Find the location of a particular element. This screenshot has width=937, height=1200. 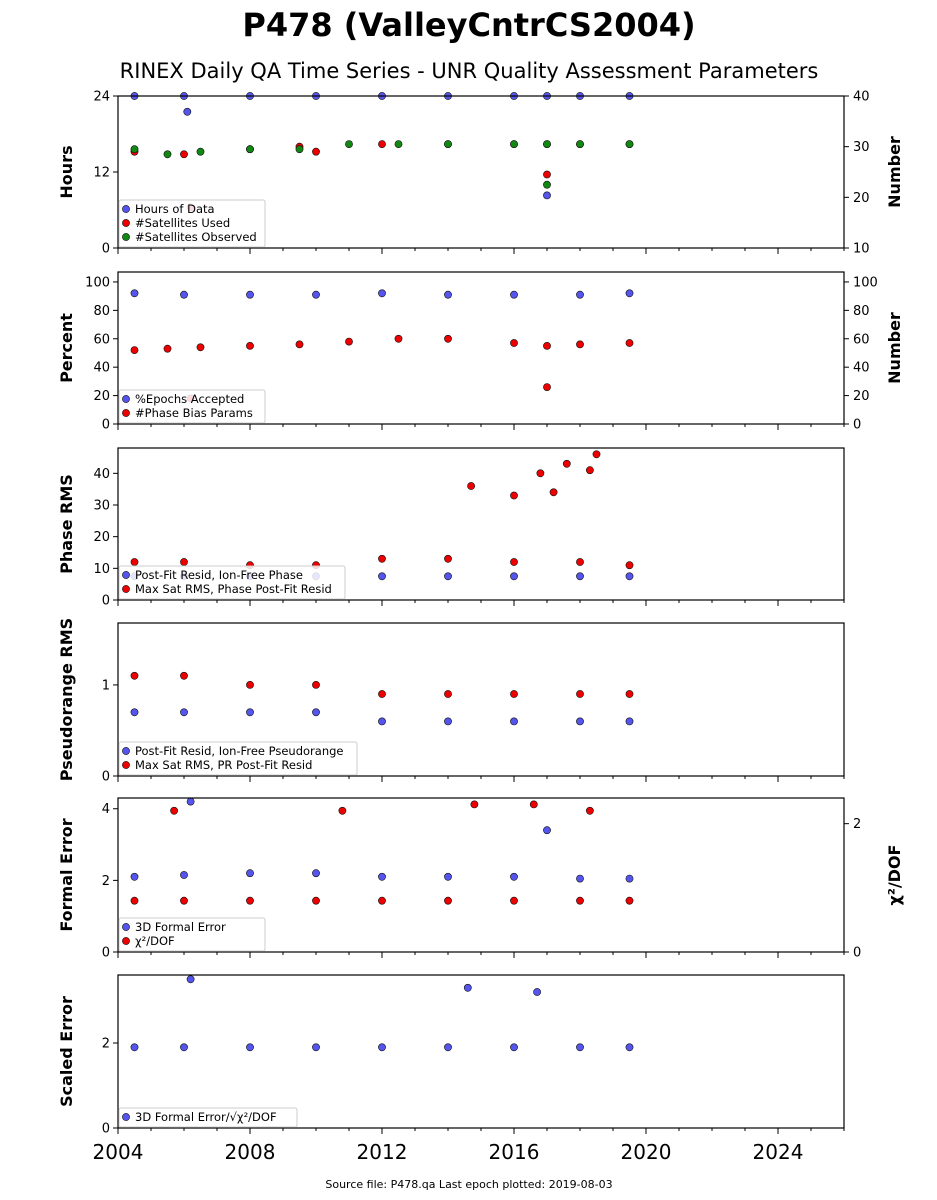

y-right-tick-label: 100 is located at coordinates (865, 282).